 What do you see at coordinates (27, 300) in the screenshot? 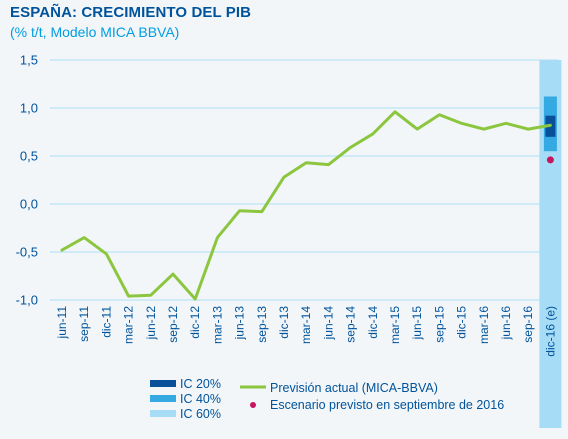
I see `y-tick-label: -1,0` at bounding box center [27, 300].